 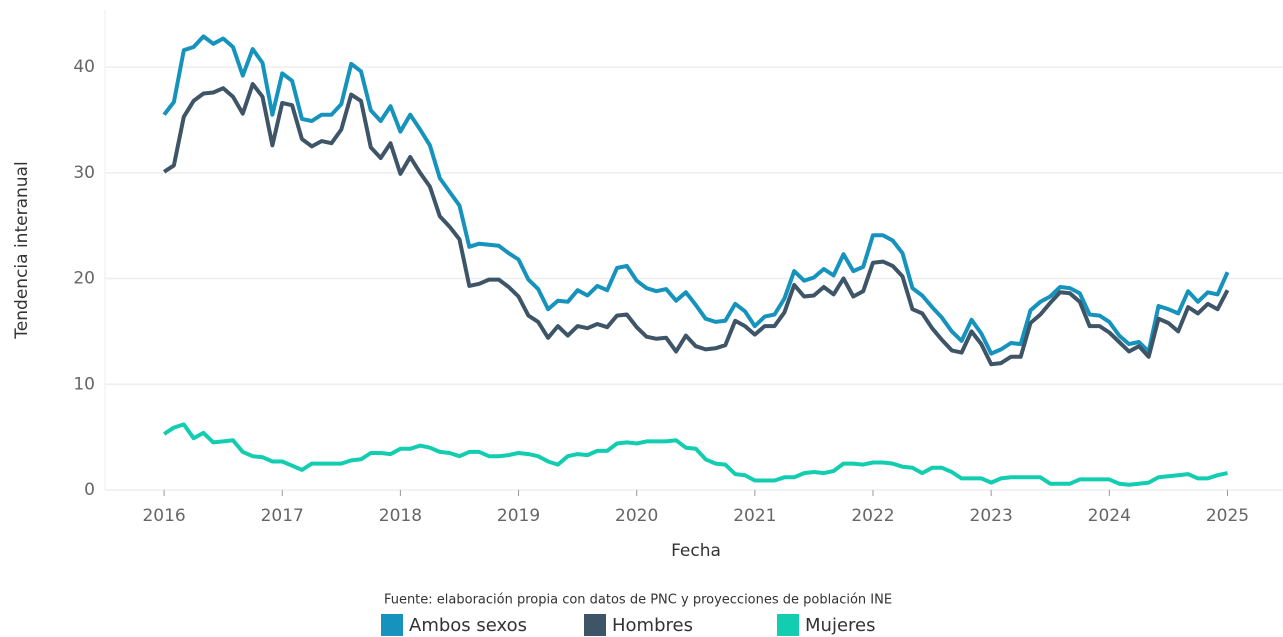 What do you see at coordinates (1109, 516) in the screenshot?
I see `x-tick-label: 2024` at bounding box center [1109, 516].